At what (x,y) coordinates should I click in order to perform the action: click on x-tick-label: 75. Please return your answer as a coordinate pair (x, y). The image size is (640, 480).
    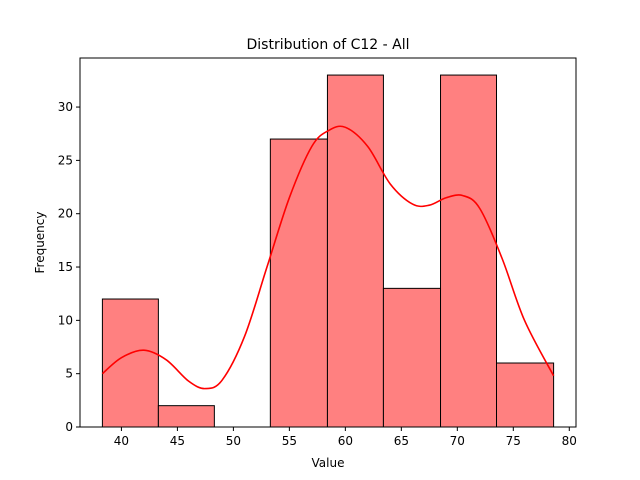
    Looking at the image, I should click on (513, 441).